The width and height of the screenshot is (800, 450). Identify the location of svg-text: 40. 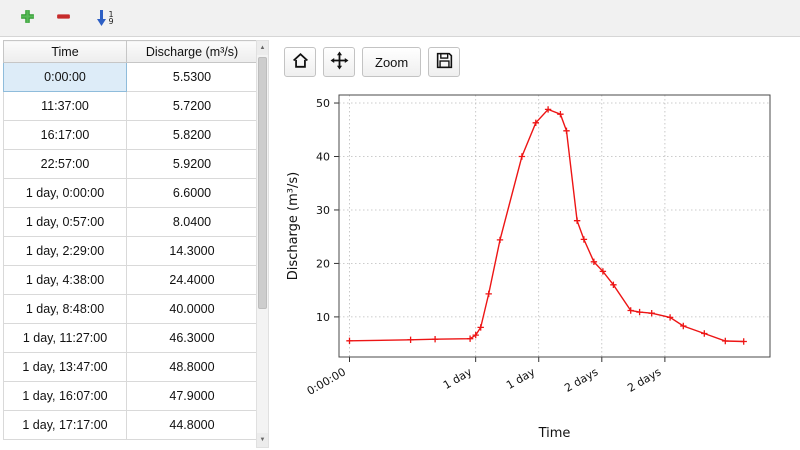
(323, 156).